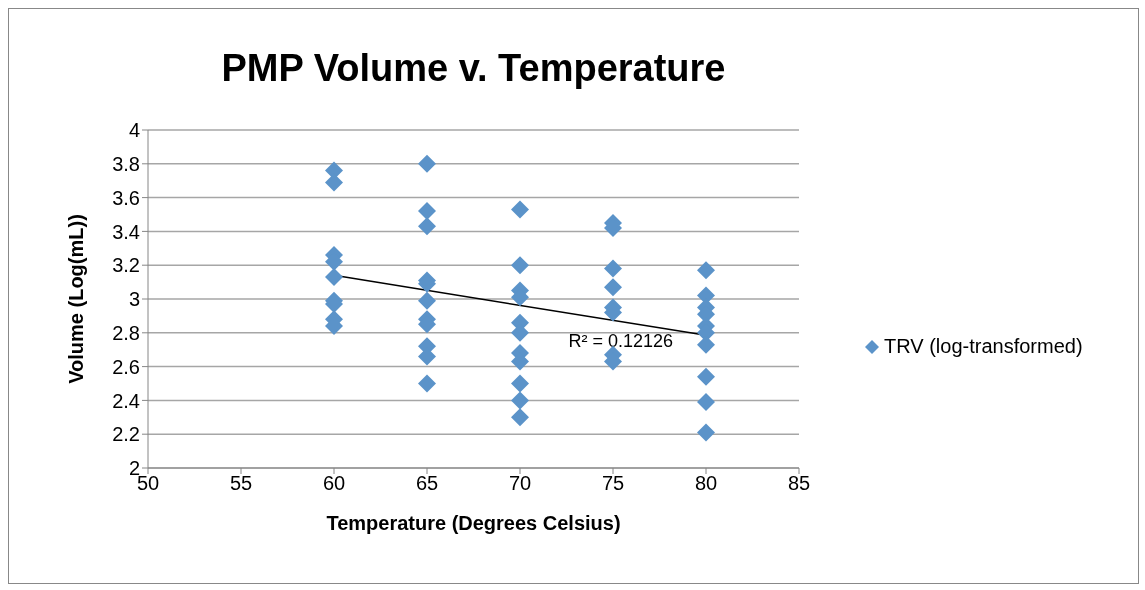  I want to click on y-tick-label: 3.2, so click(126, 265).